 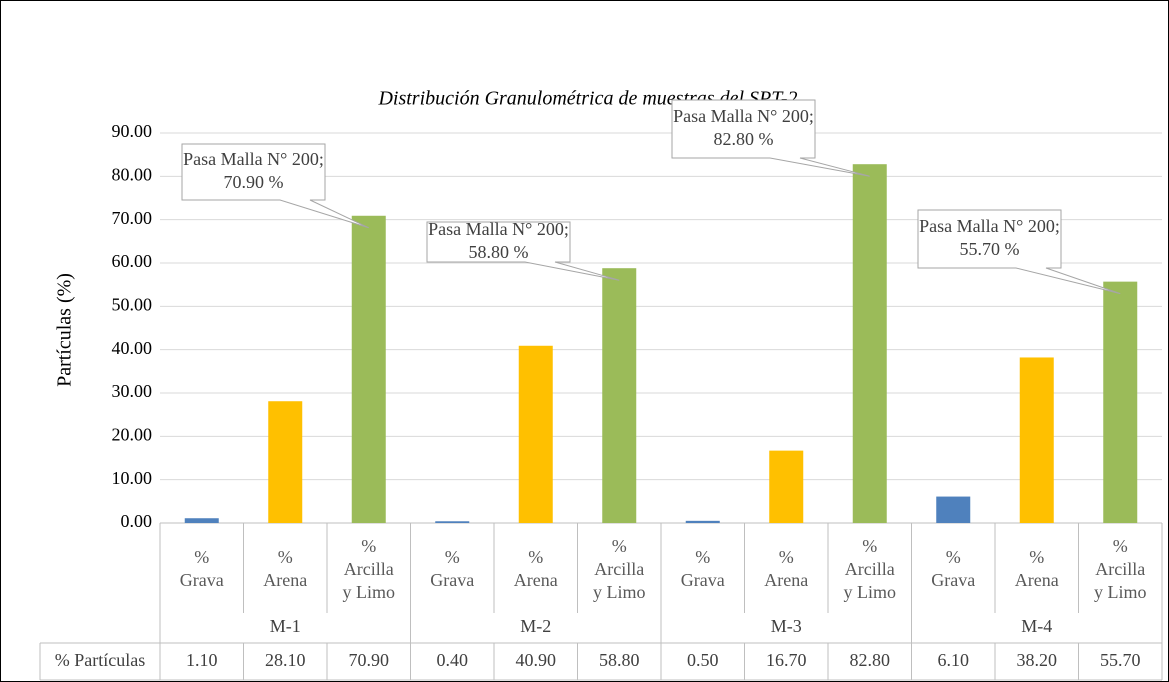 What do you see at coordinates (132, 261) in the screenshot?
I see `y-tick-label: 60.00` at bounding box center [132, 261].